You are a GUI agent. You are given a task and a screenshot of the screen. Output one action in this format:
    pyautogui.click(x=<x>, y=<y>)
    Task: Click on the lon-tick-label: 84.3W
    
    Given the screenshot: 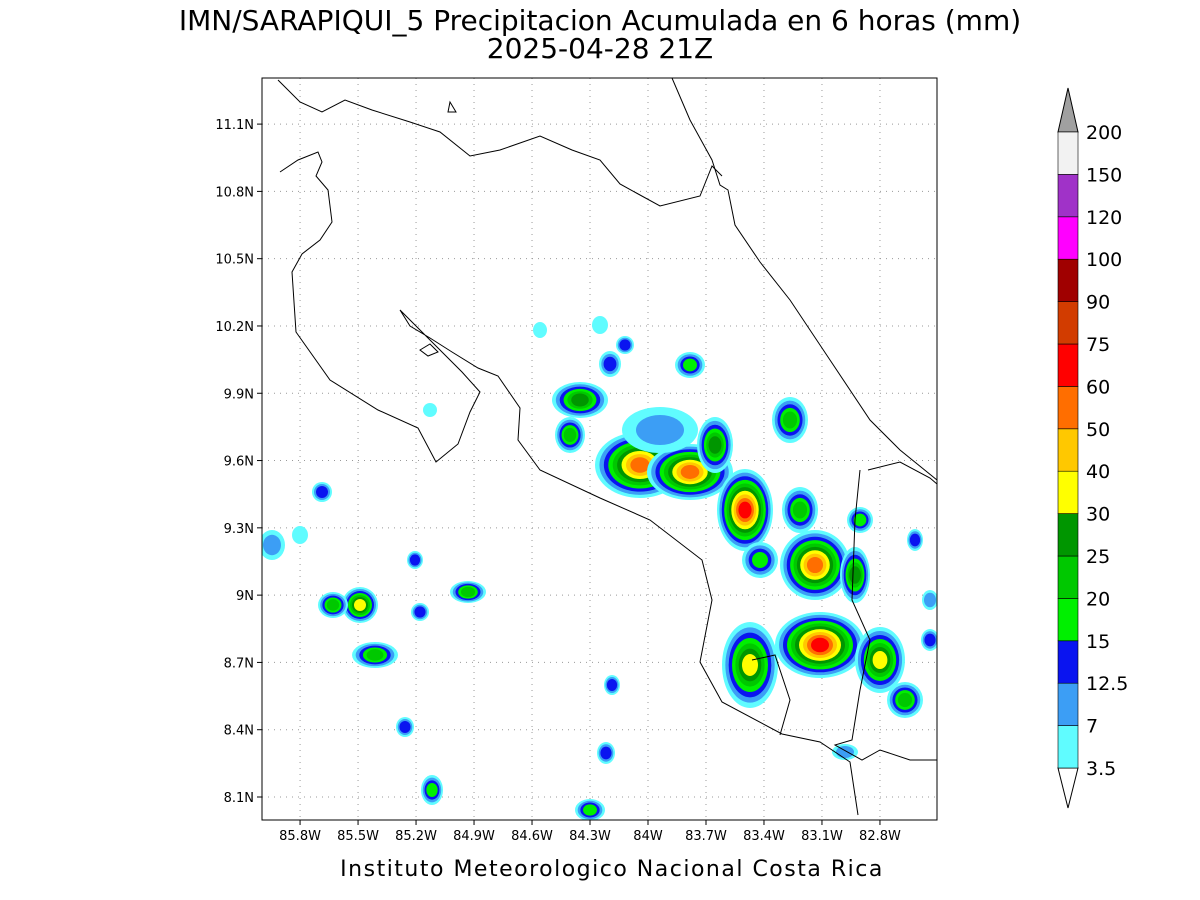 What is the action you would take?
    pyautogui.click(x=590, y=836)
    